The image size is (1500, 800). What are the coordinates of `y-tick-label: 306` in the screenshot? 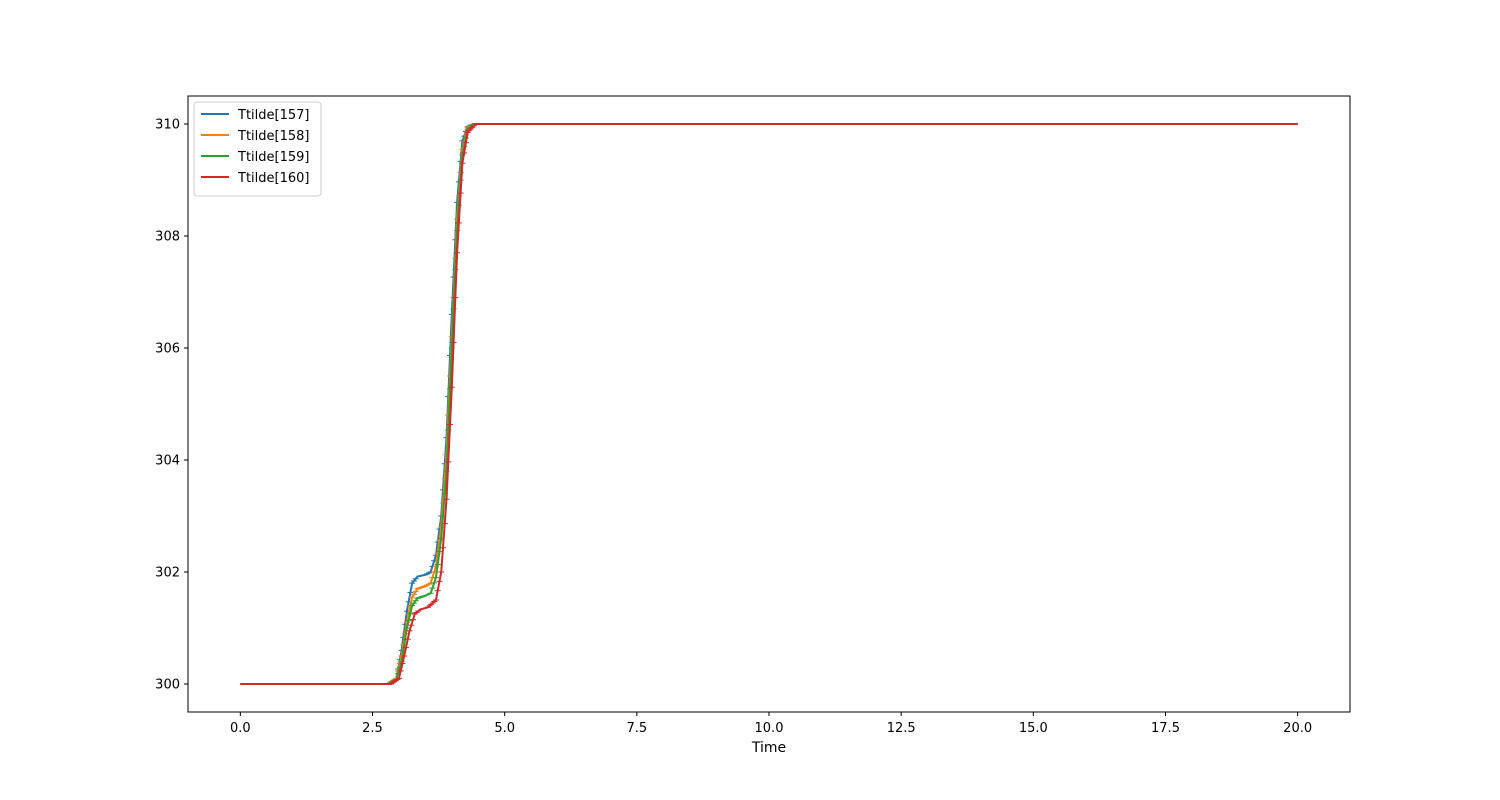 It's located at (167, 349).